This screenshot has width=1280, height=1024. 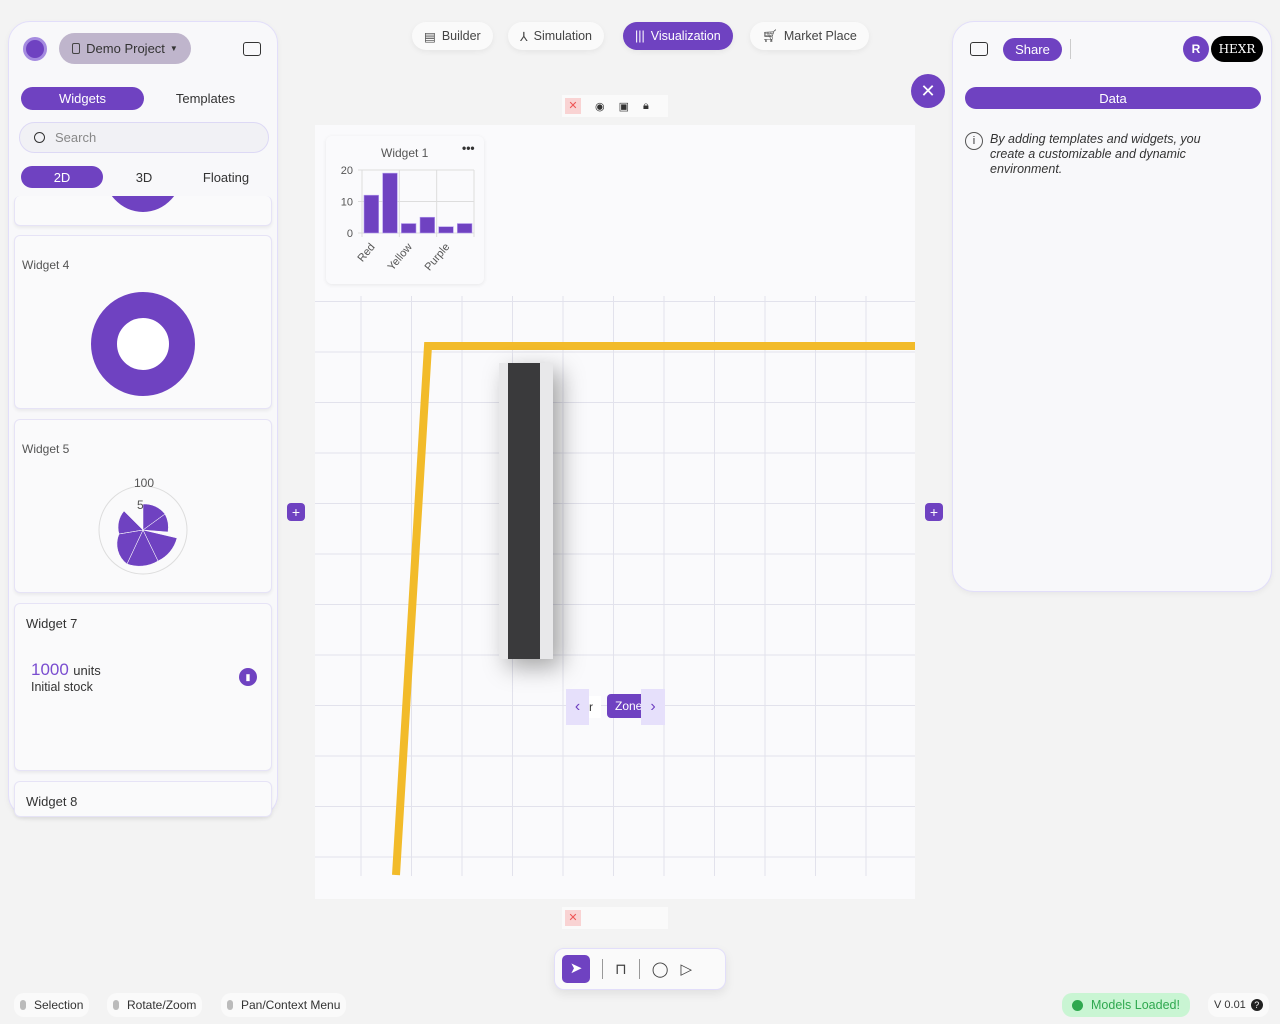 What do you see at coordinates (770, 35) in the screenshot?
I see `cart-icon: 🛒︎` at bounding box center [770, 35].